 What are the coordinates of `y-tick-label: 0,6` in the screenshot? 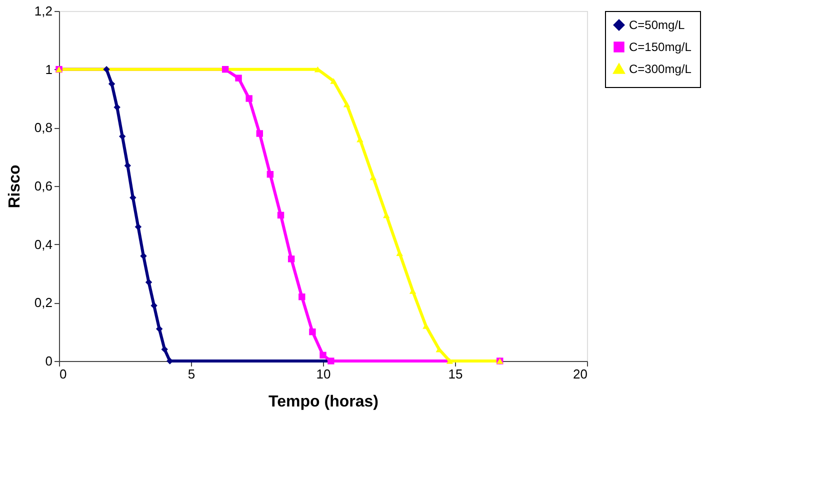 It's located at (43, 186).